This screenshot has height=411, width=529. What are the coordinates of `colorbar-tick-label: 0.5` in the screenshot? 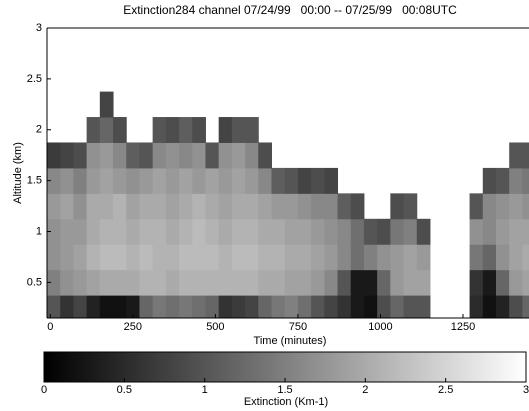 It's located at (124, 390).